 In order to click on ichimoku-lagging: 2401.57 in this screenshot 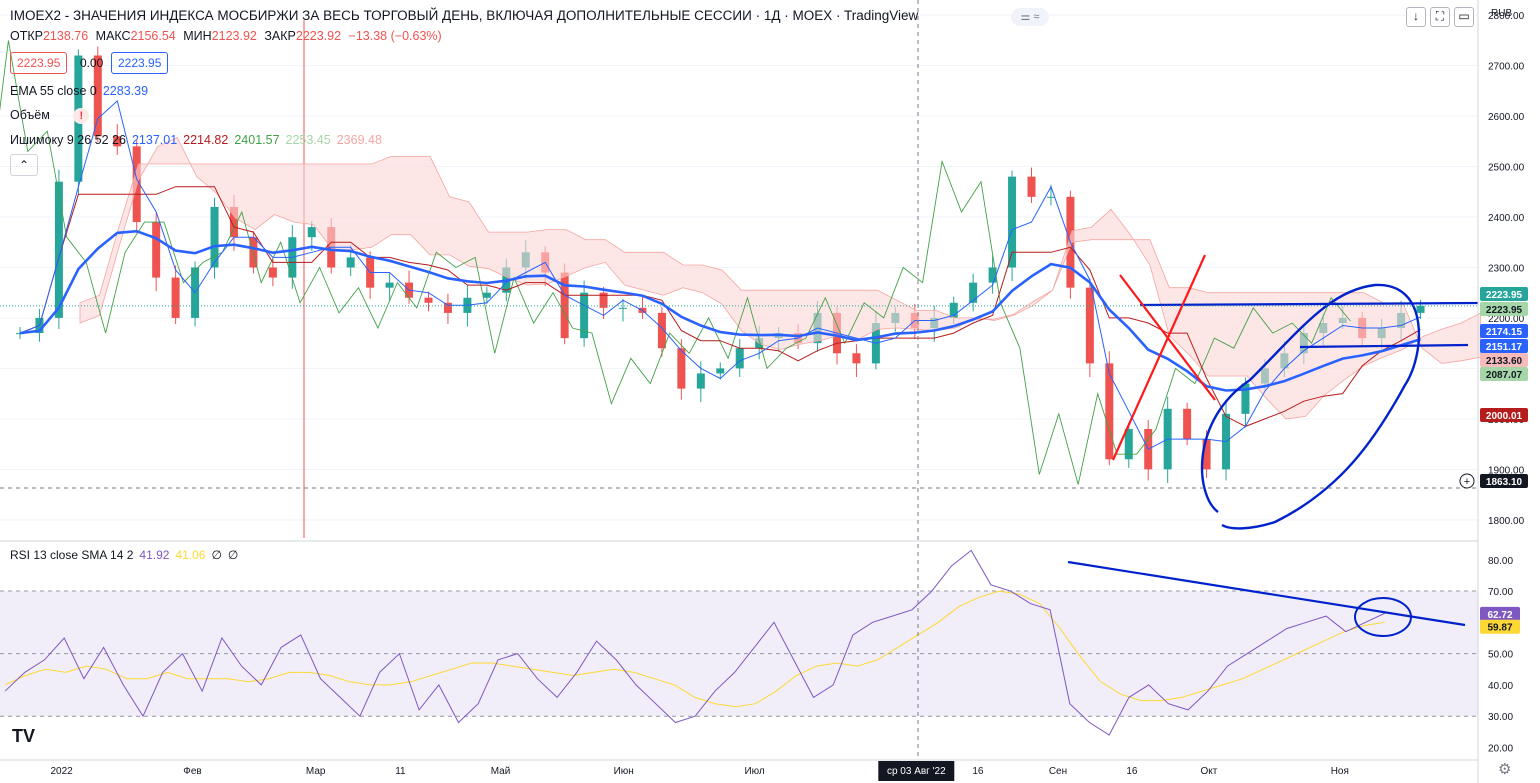, I will do `click(257, 140)`.